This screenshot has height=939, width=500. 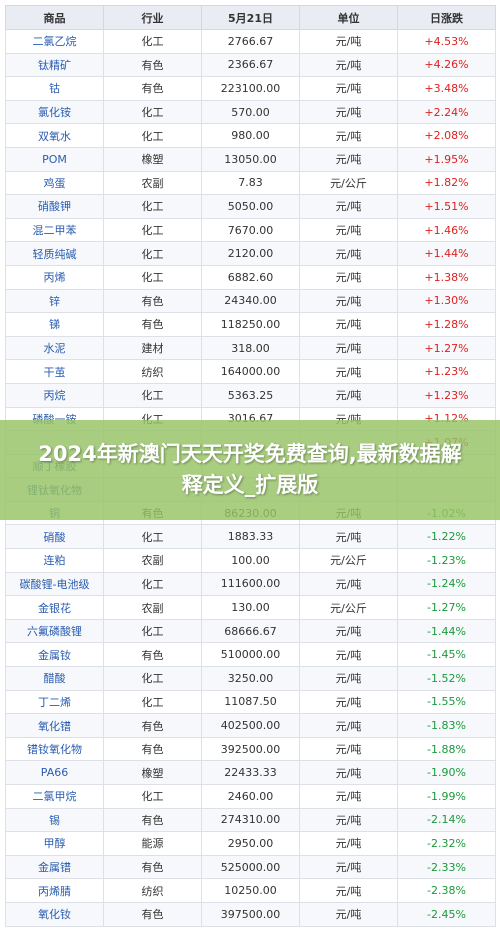 I want to click on header-sector: 行业, so click(x=152, y=17).